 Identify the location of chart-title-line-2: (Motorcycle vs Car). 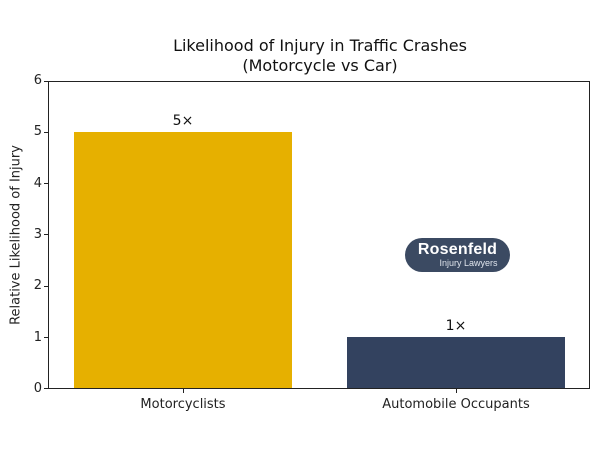
(320, 65).